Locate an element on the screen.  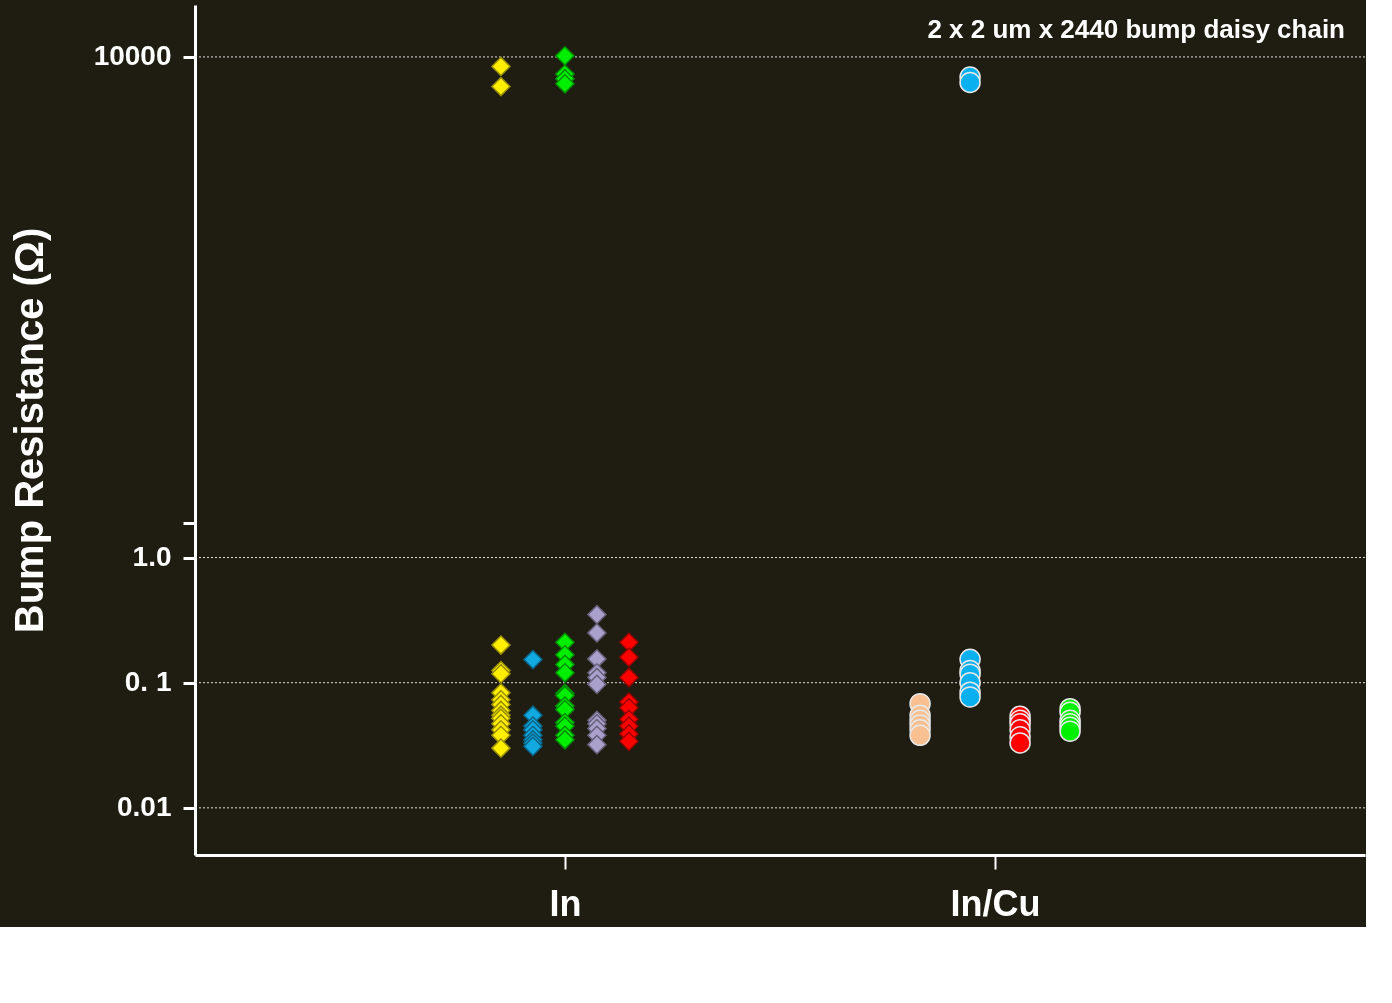
y-tick-label: 10000 is located at coordinates (132, 56).